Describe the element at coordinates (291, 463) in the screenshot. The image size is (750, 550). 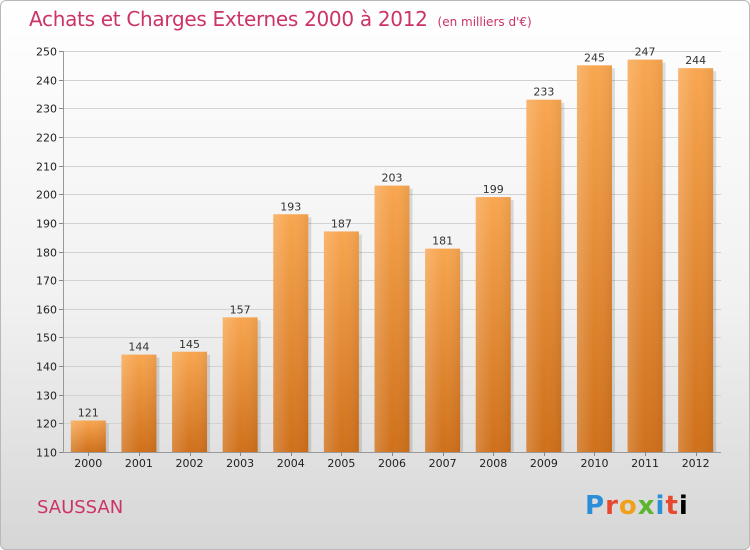
I see `x-tick-label: 2004` at that location.